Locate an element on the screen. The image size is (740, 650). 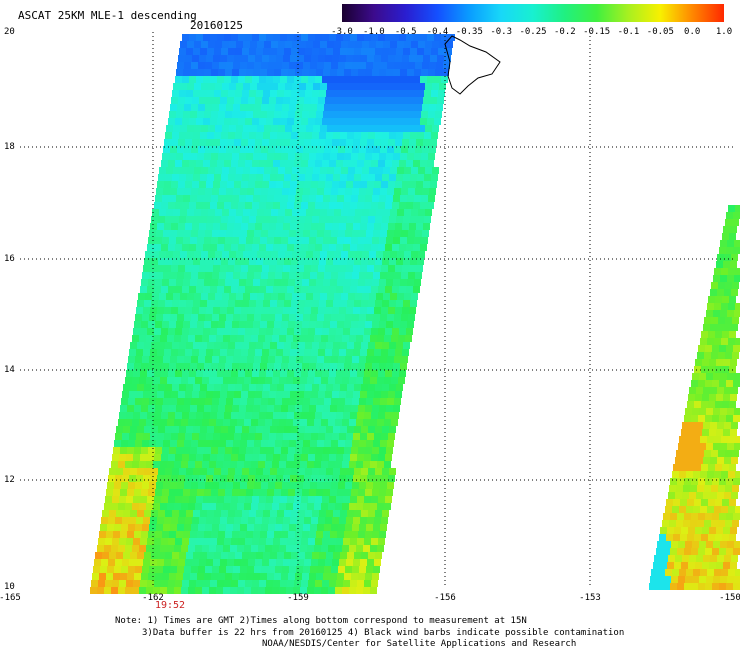
product-title: ASCAT 25KM MLE-1 descending is located at coordinates (107, 15).